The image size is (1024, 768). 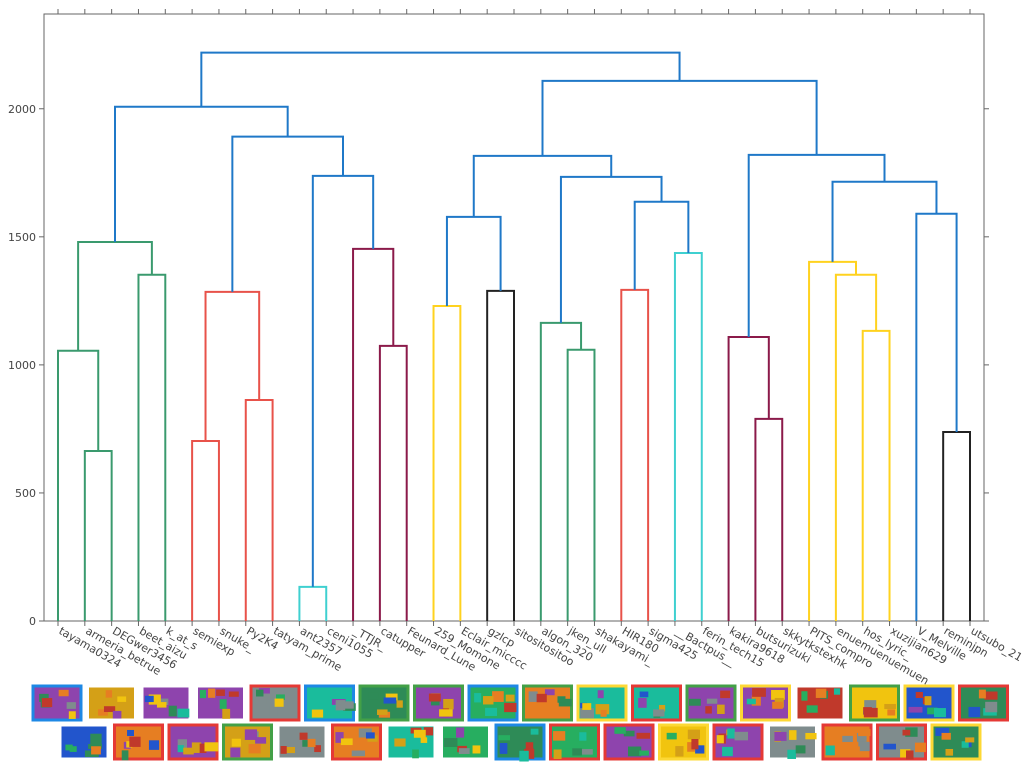 What do you see at coordinates (32, 621) in the screenshot?
I see `y-tick-label: 0` at bounding box center [32, 621].